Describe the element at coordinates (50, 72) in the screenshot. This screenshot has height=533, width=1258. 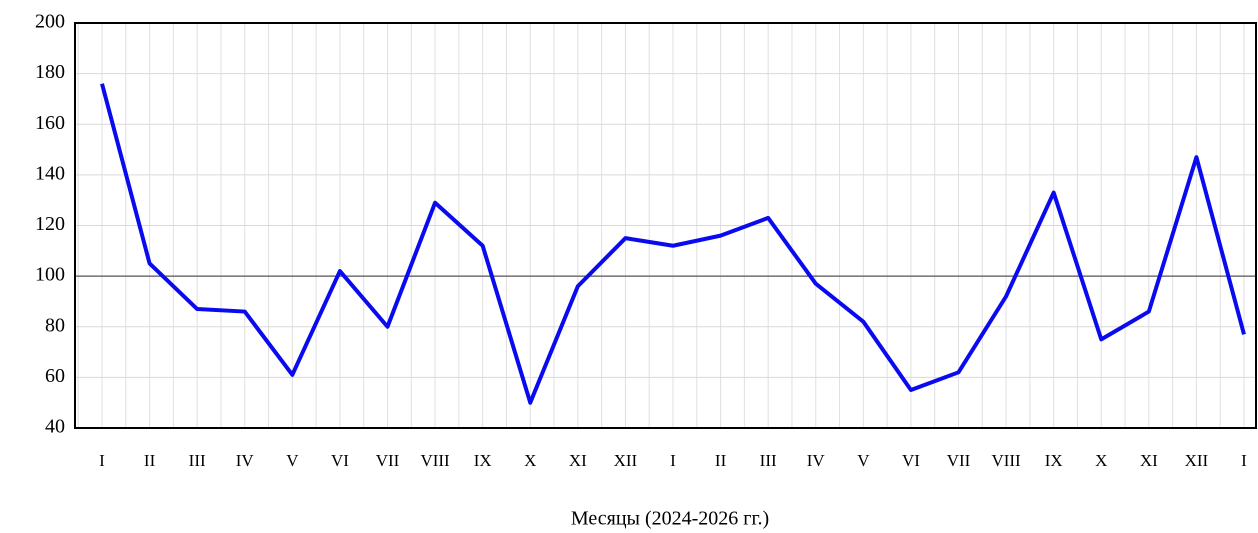
I see `y-tick-label: 180` at that location.